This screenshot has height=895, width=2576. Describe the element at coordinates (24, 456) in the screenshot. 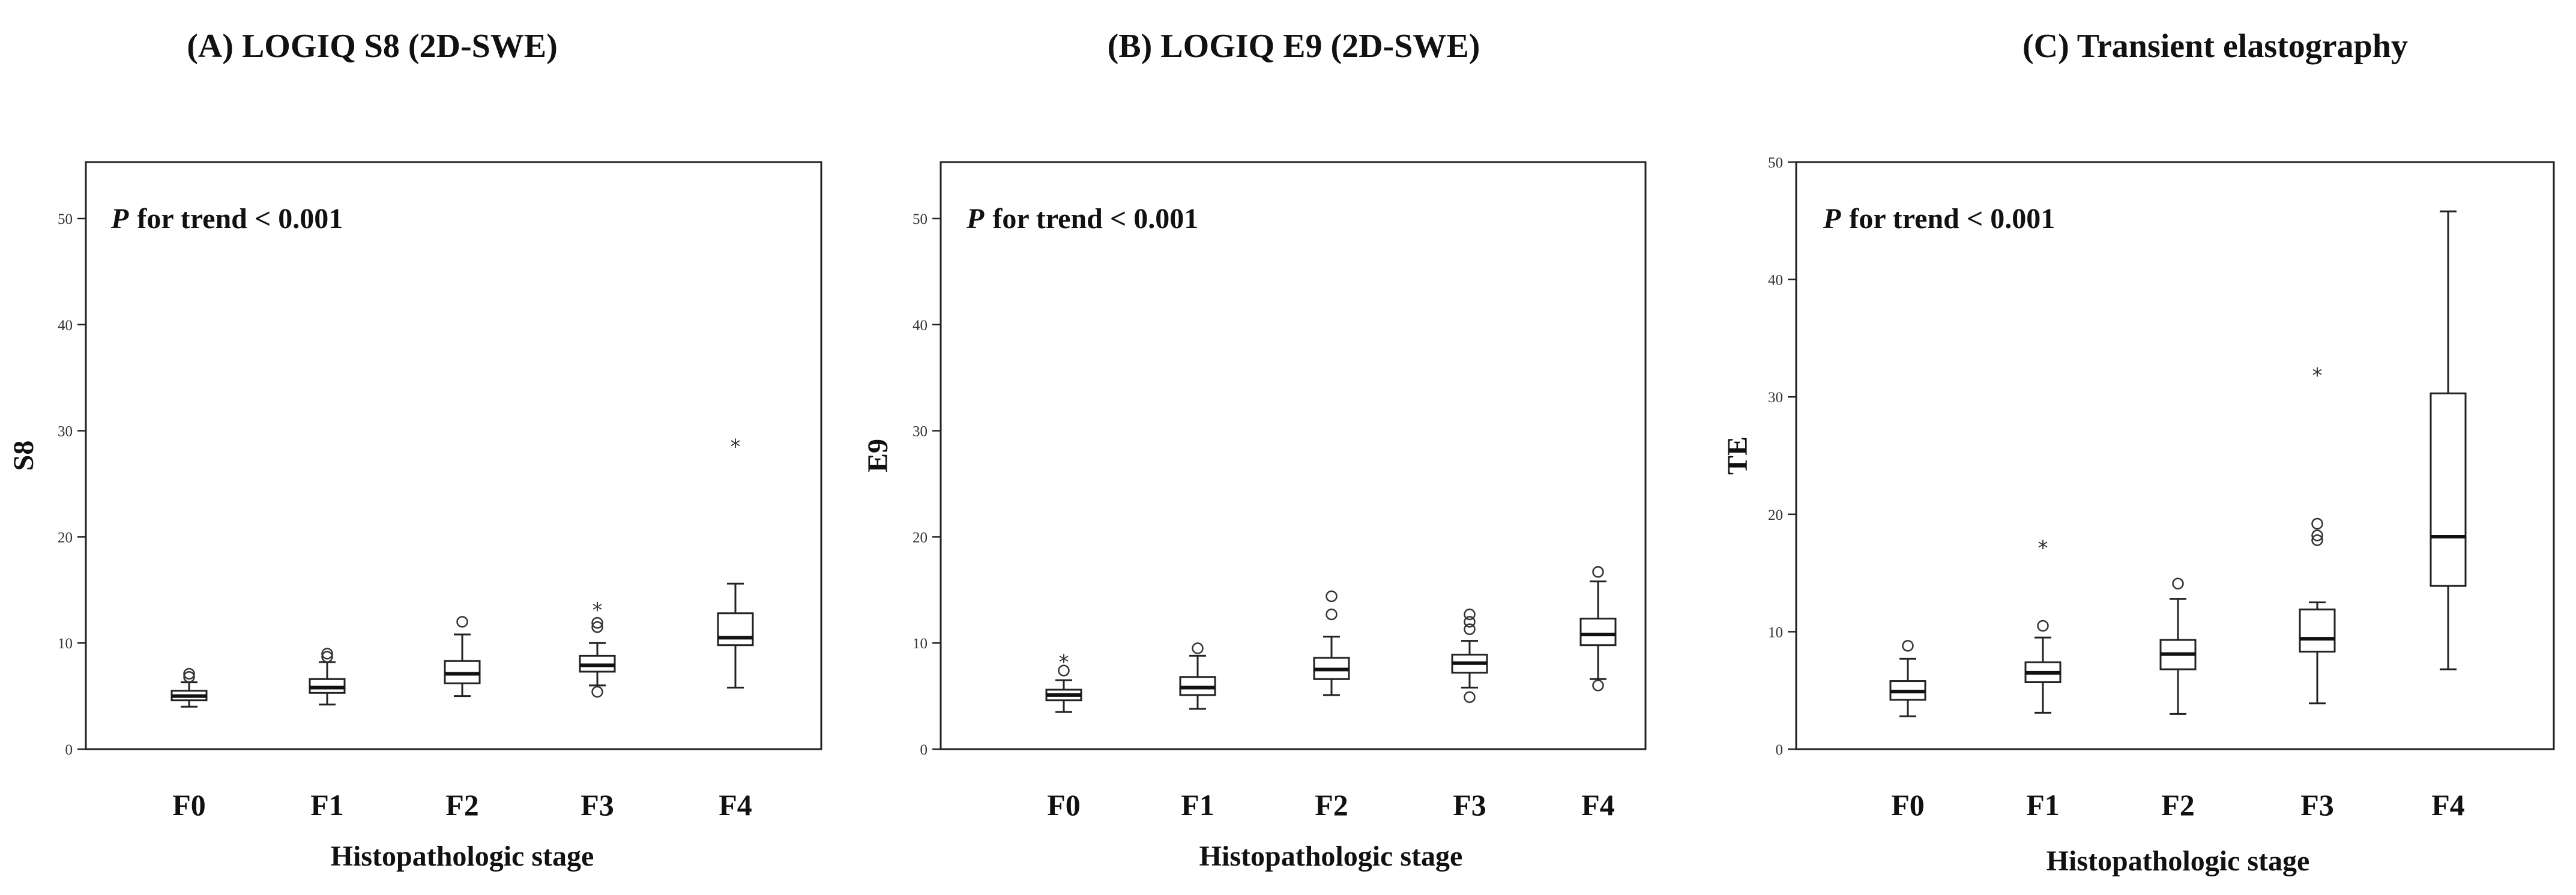

I see `y-axis-title: S8` at that location.